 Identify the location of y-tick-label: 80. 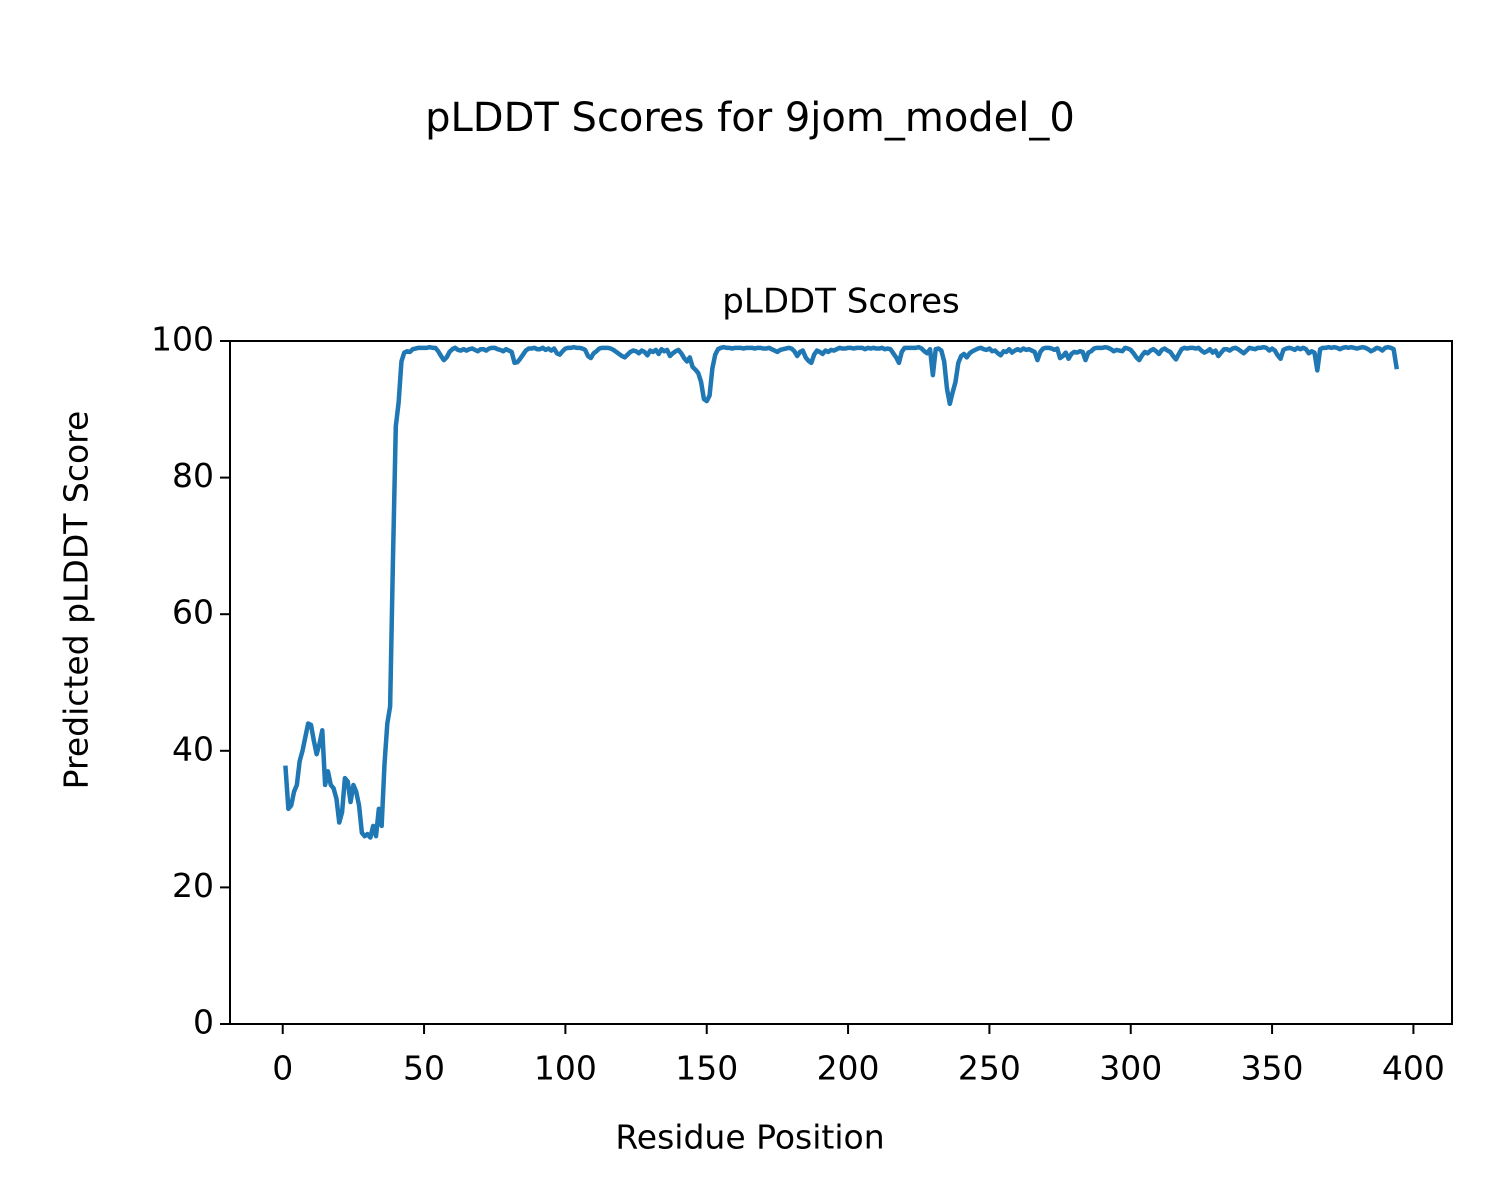
(193, 475).